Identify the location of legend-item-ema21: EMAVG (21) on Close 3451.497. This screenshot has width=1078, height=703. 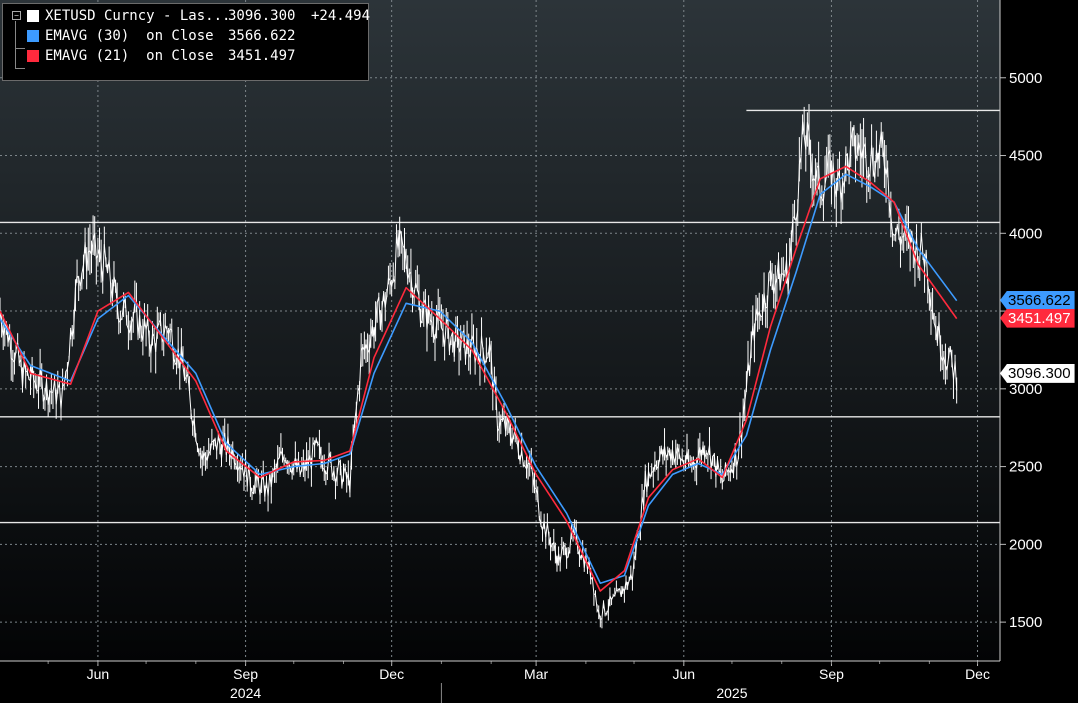
(161, 56).